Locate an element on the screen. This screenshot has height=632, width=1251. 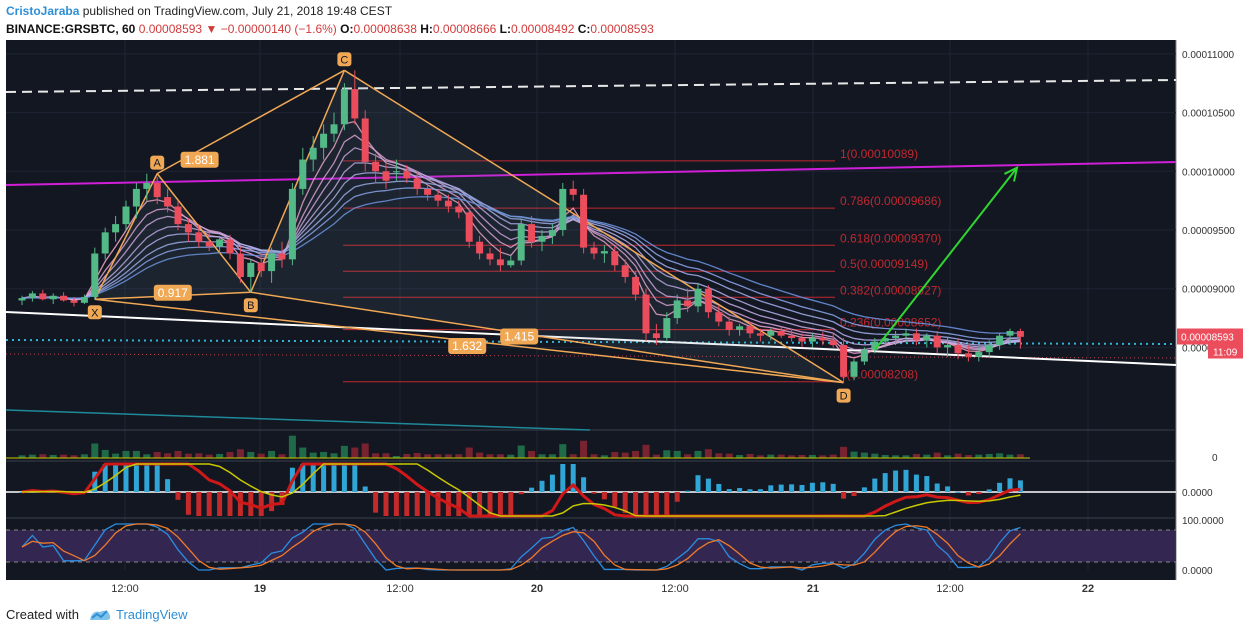
symbol-label: BINANCE:GRSBTC, 60 is located at coordinates (71, 29).